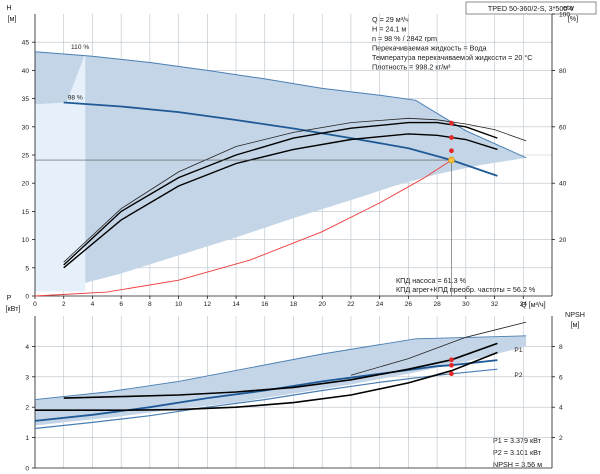 Image resolution: width=600 pixels, height=474 pixels. Describe the element at coordinates (561, 438) in the screenshot. I see `npsh-tick-label: 2` at that location.